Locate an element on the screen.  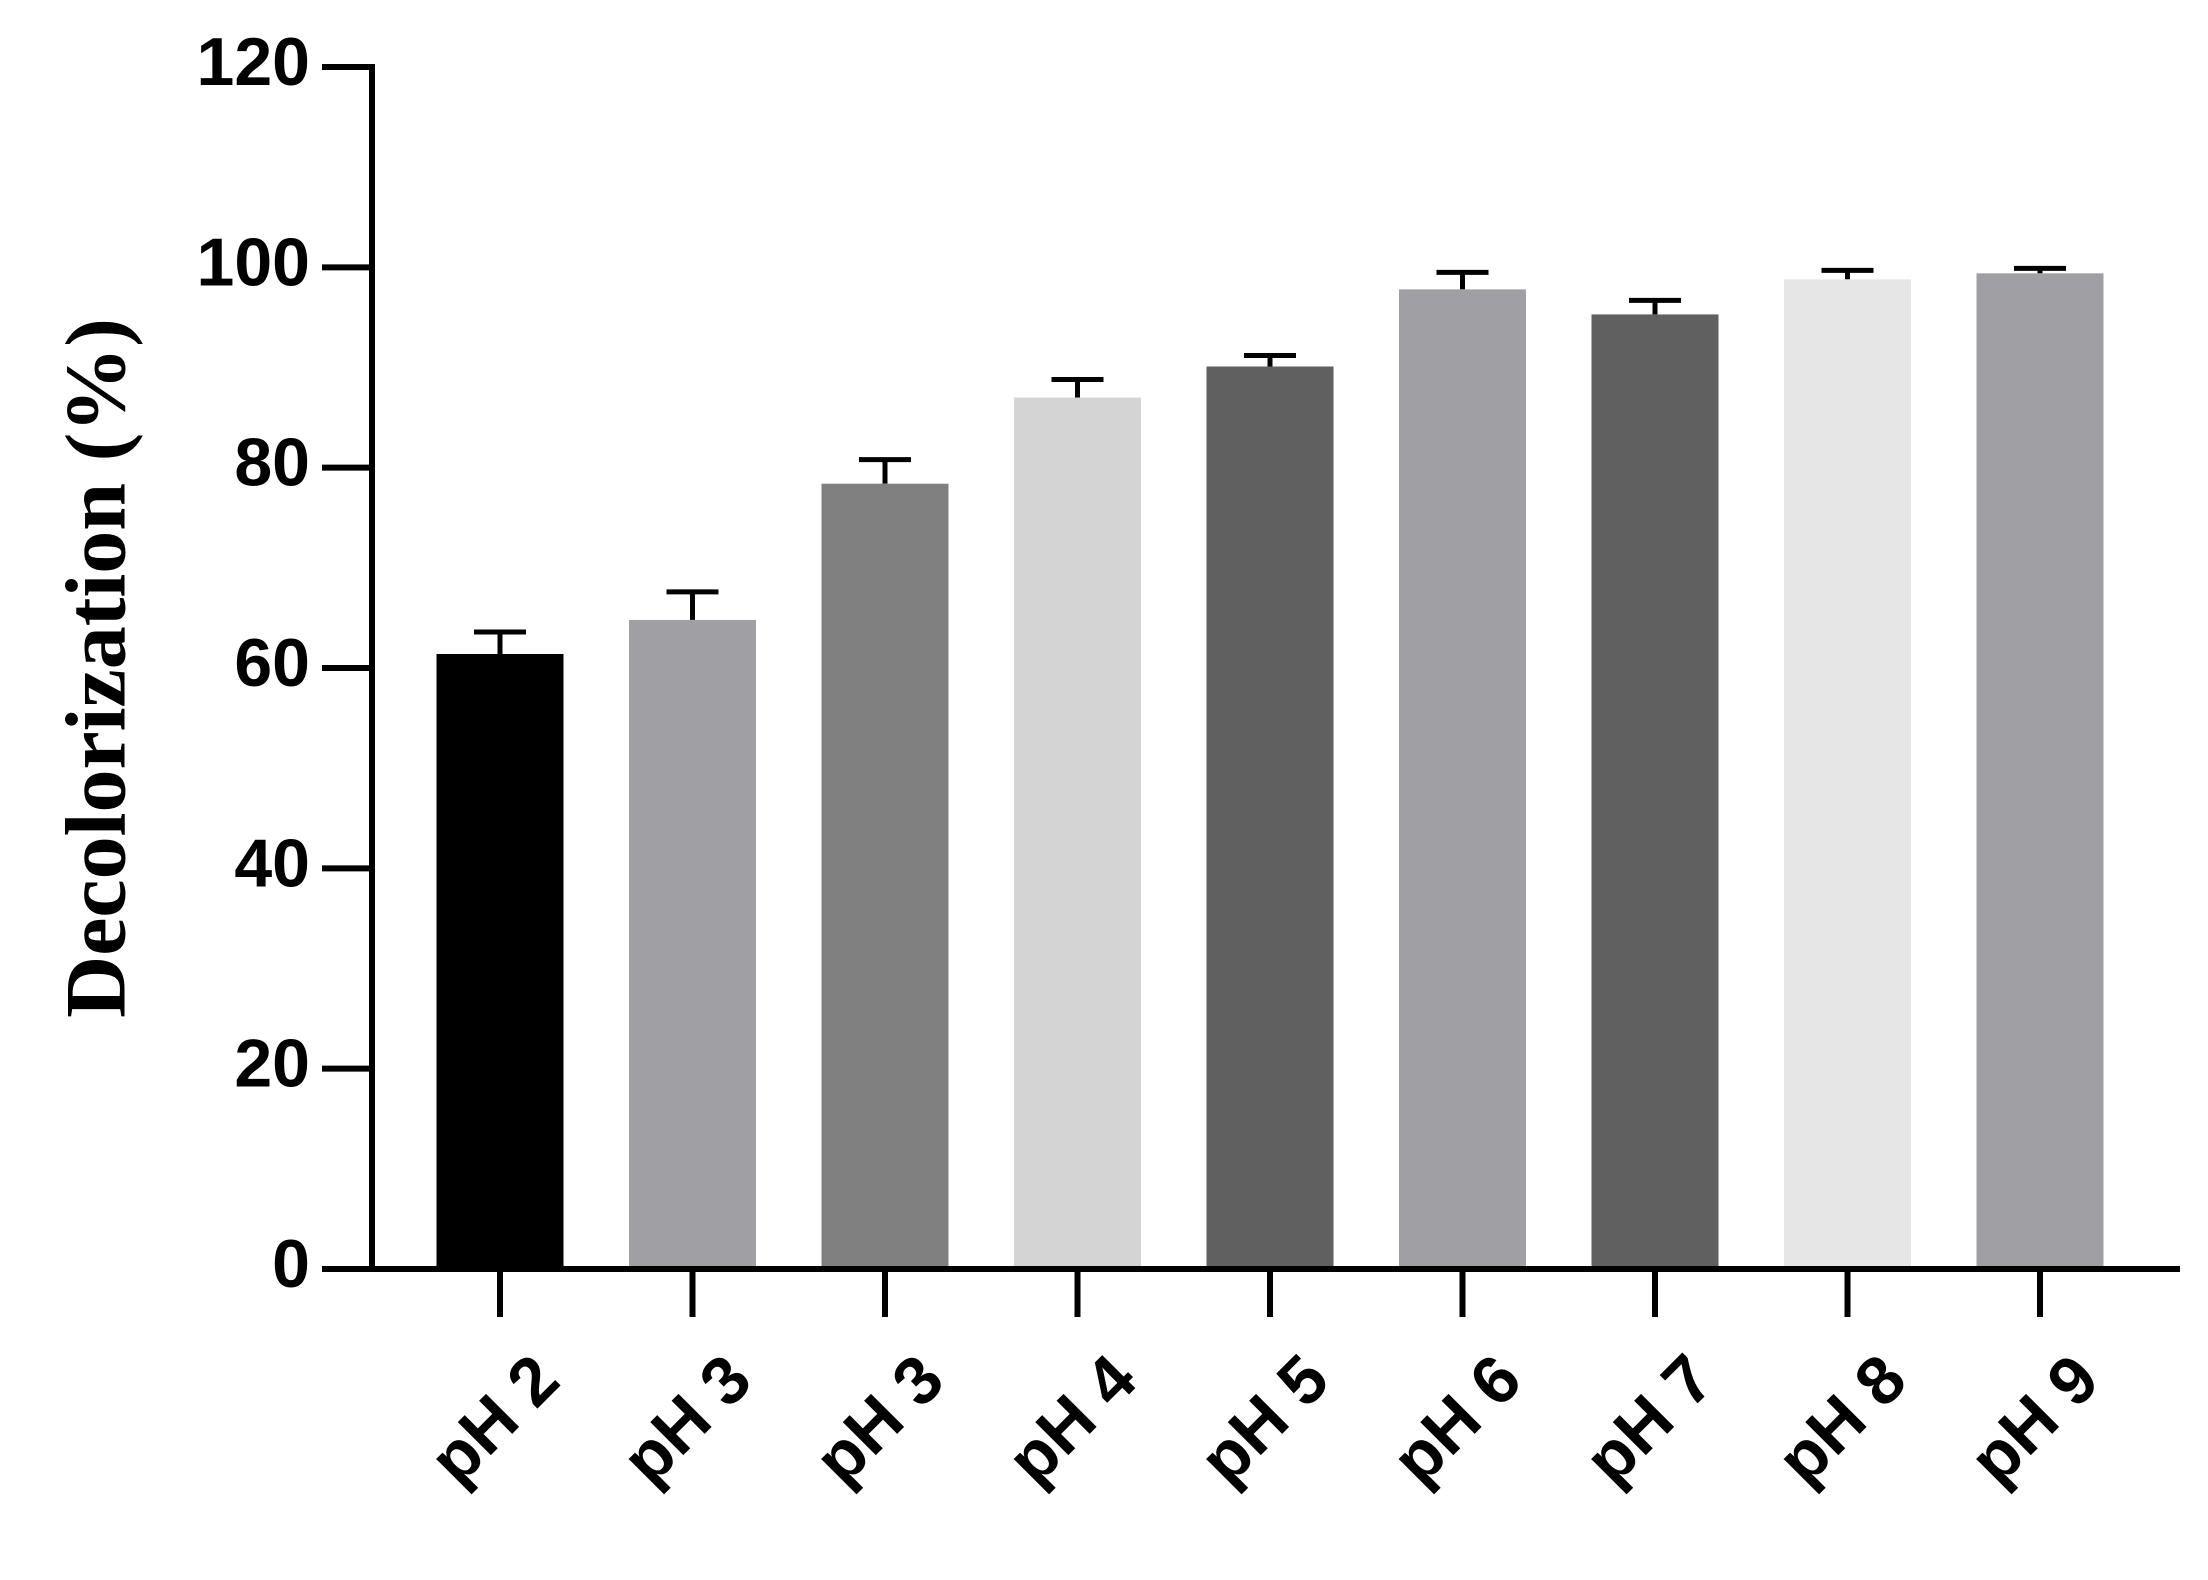
y-tick-label: 60 is located at coordinates (272, 663).